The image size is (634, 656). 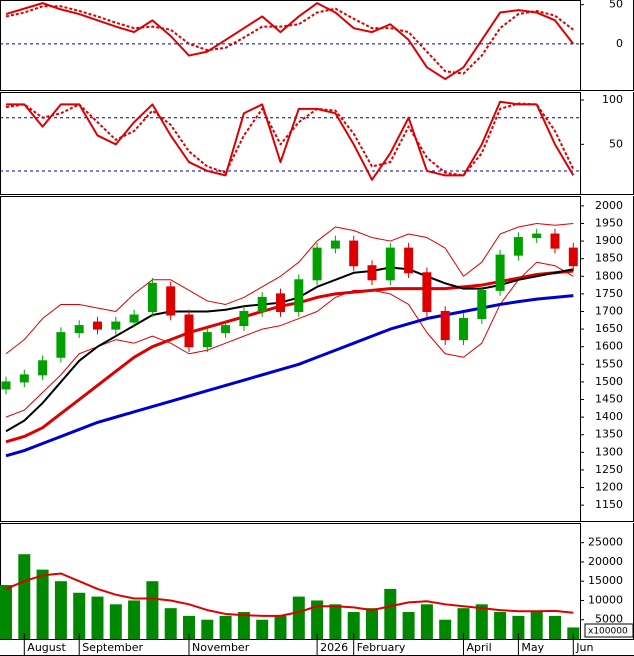 What do you see at coordinates (609, 399) in the screenshot?
I see `y-tick-label: 1450` at bounding box center [609, 399].